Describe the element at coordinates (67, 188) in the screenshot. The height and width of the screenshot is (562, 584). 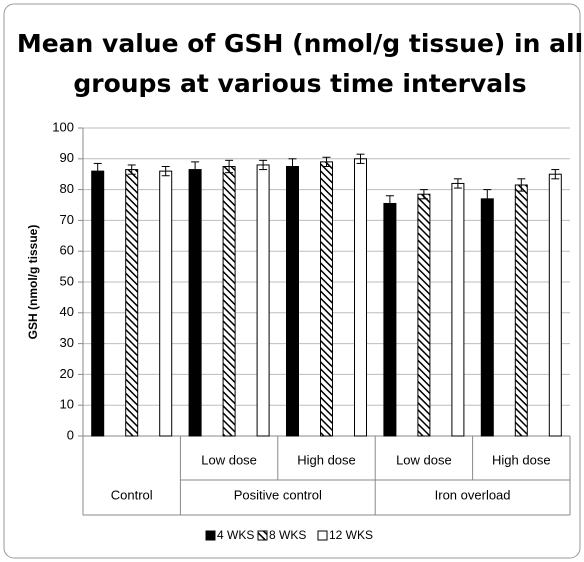
I see `y-tick-label: 80` at that location.